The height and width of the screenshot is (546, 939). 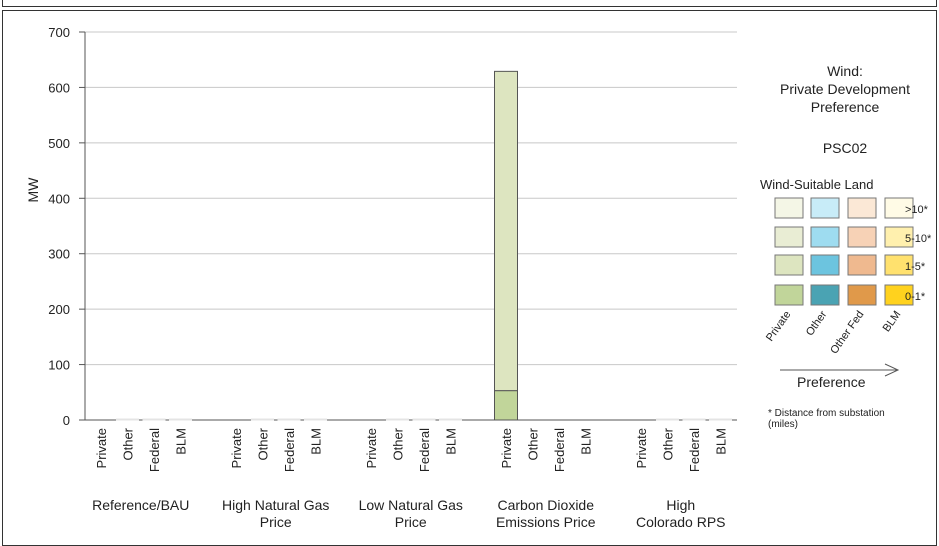 What do you see at coordinates (817, 324) in the screenshot?
I see `legend-column-label: Other` at bounding box center [817, 324].